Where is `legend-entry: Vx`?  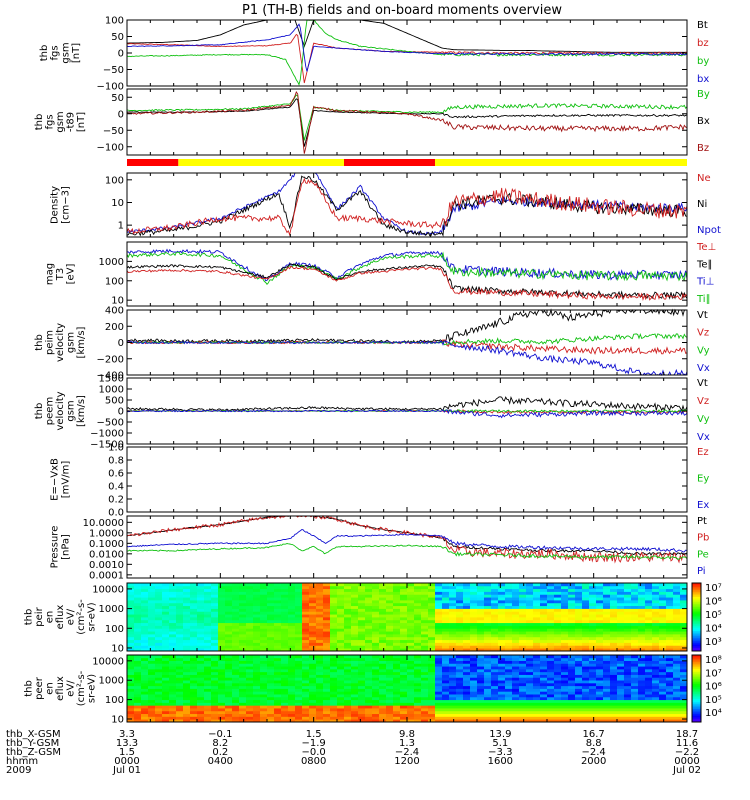
legend-entry: Vx is located at coordinates (703, 437).